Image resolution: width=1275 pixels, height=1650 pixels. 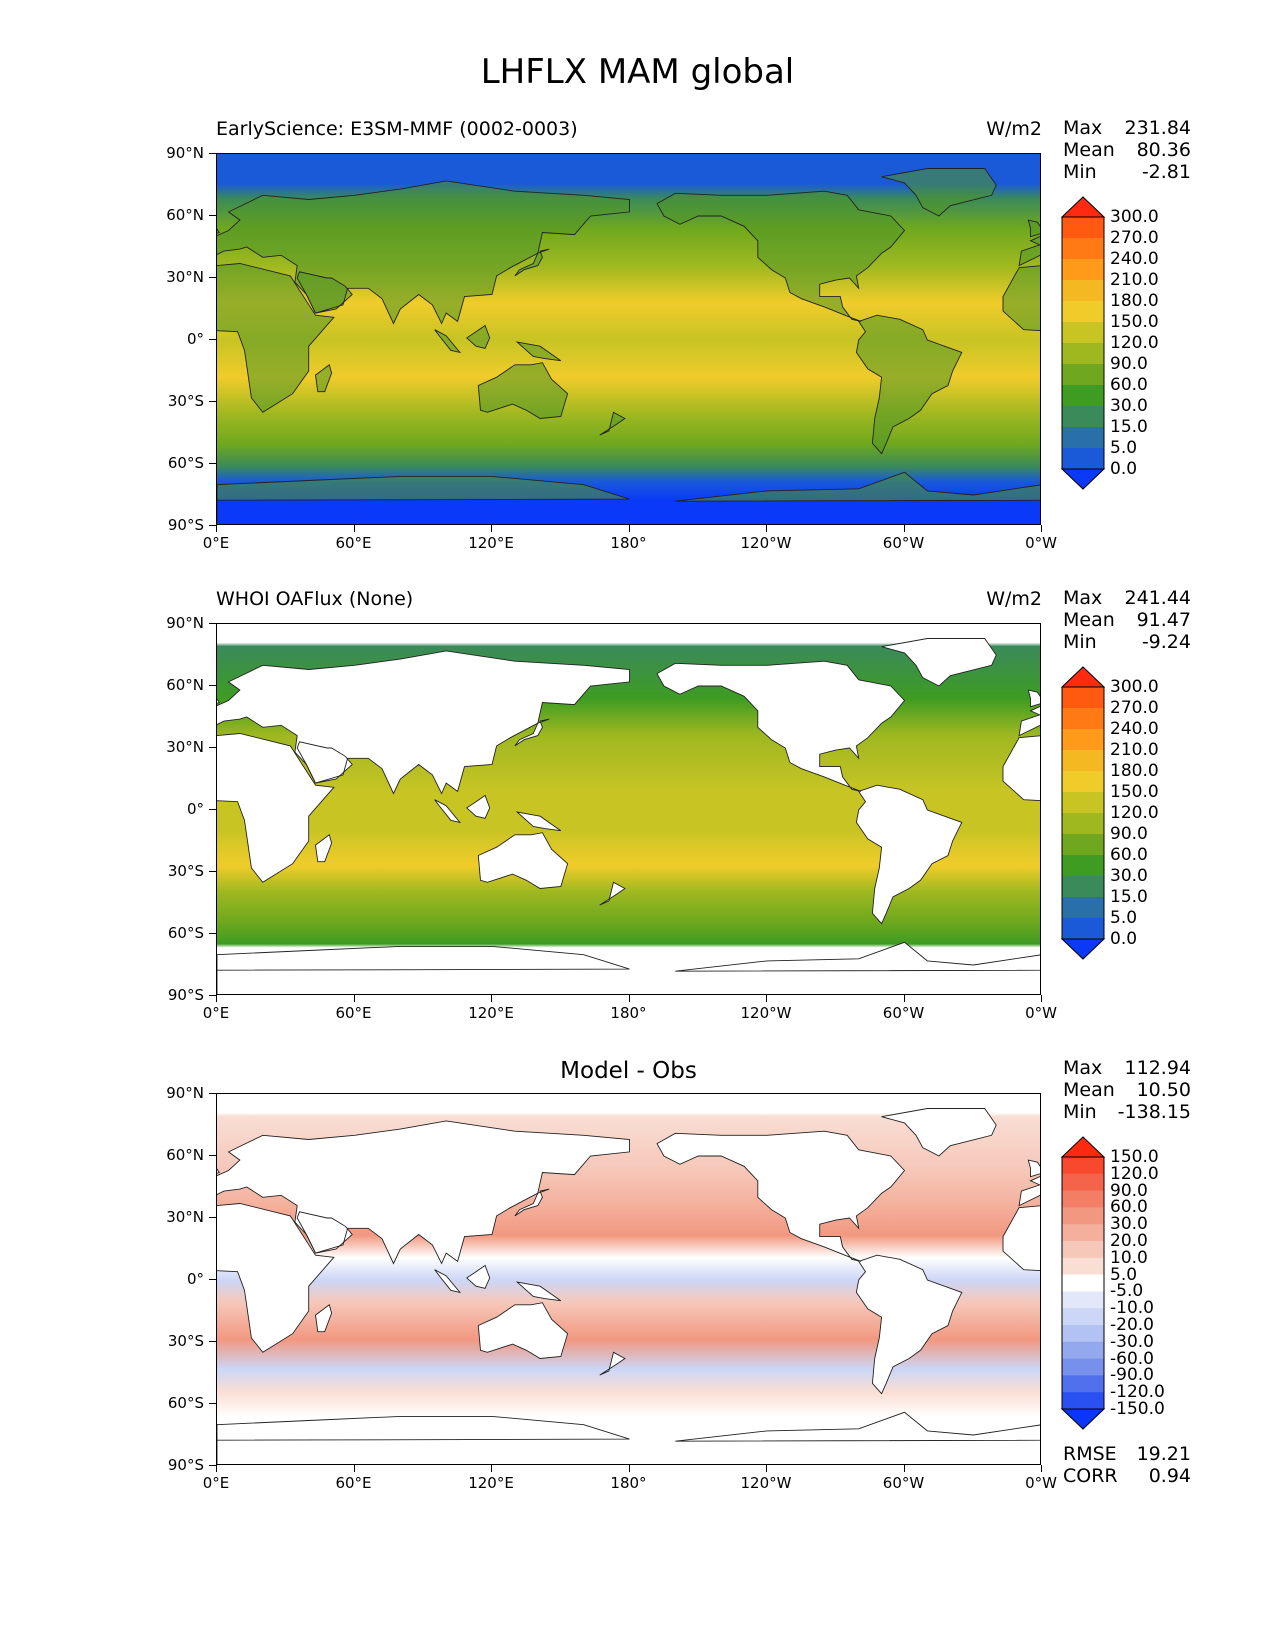 I want to click on colorbar-tick-label: 180.0, so click(x=1134, y=301).